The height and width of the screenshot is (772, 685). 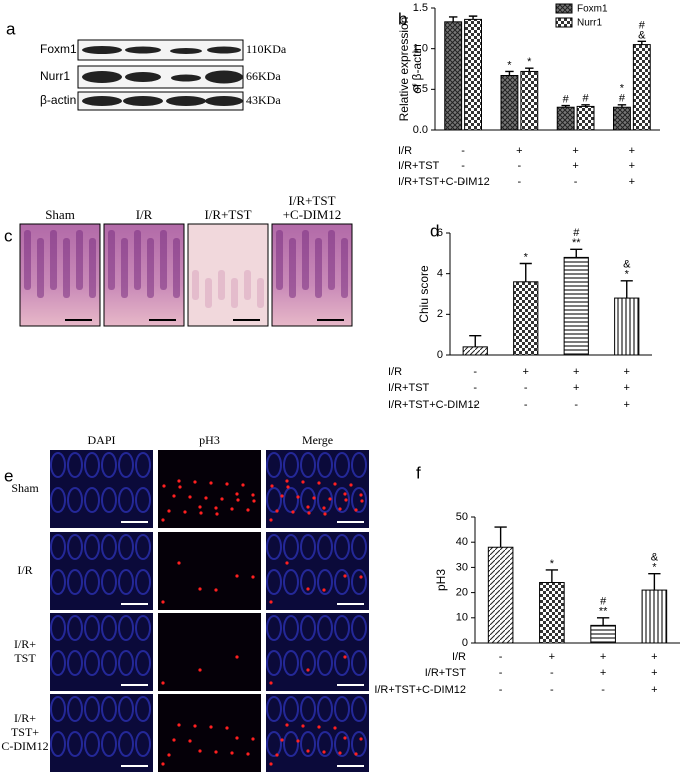 I want to click on condition-label: I/R+TST+C-DIM12, so click(x=434, y=405).